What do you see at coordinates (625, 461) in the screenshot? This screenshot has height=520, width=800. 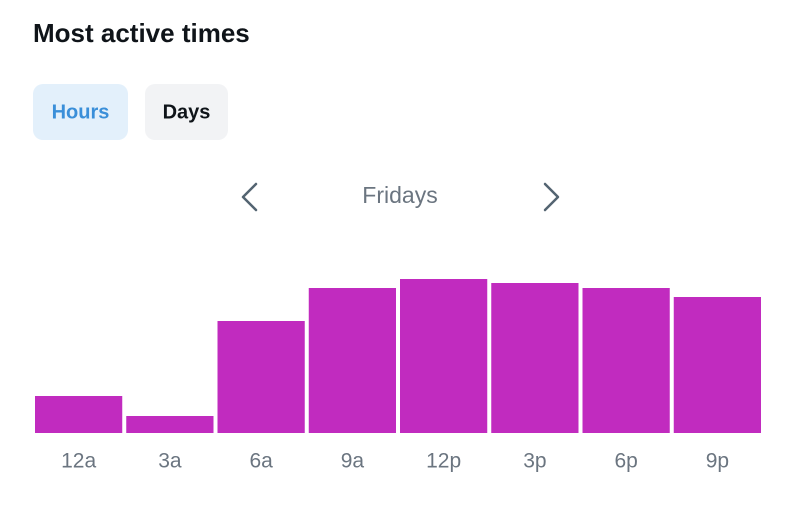 I see `x-tick-label: 6p` at bounding box center [625, 461].